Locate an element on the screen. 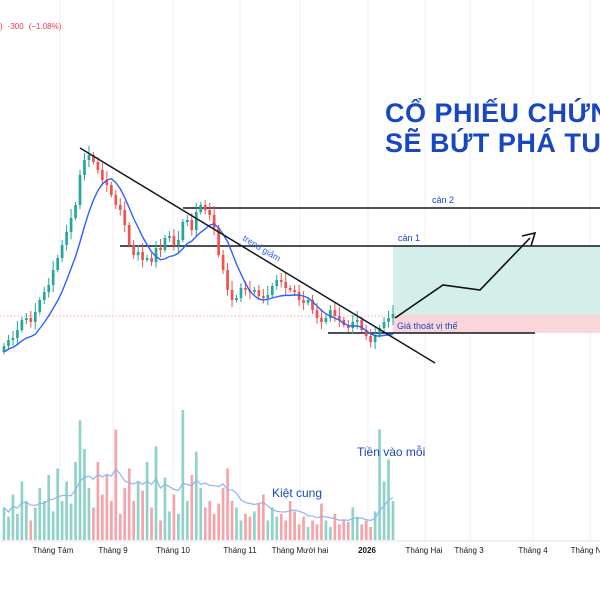  target-zone is located at coordinates (496, 280).